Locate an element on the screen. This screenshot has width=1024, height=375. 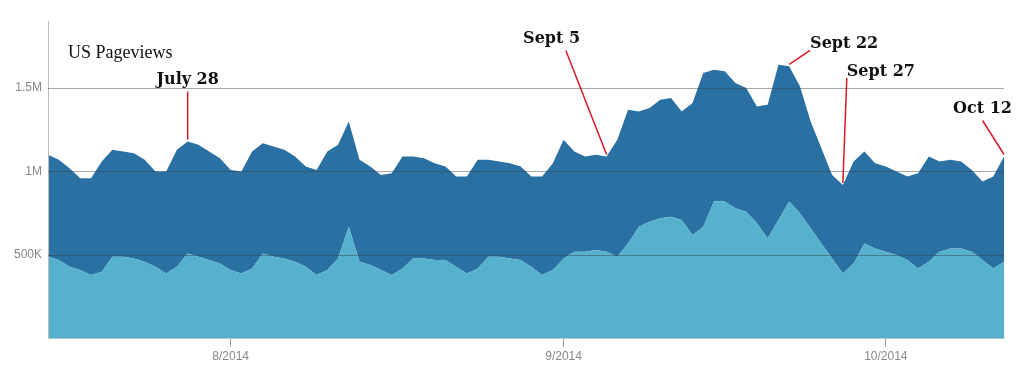
x-tick-label: 10/2014 is located at coordinates (886, 356).